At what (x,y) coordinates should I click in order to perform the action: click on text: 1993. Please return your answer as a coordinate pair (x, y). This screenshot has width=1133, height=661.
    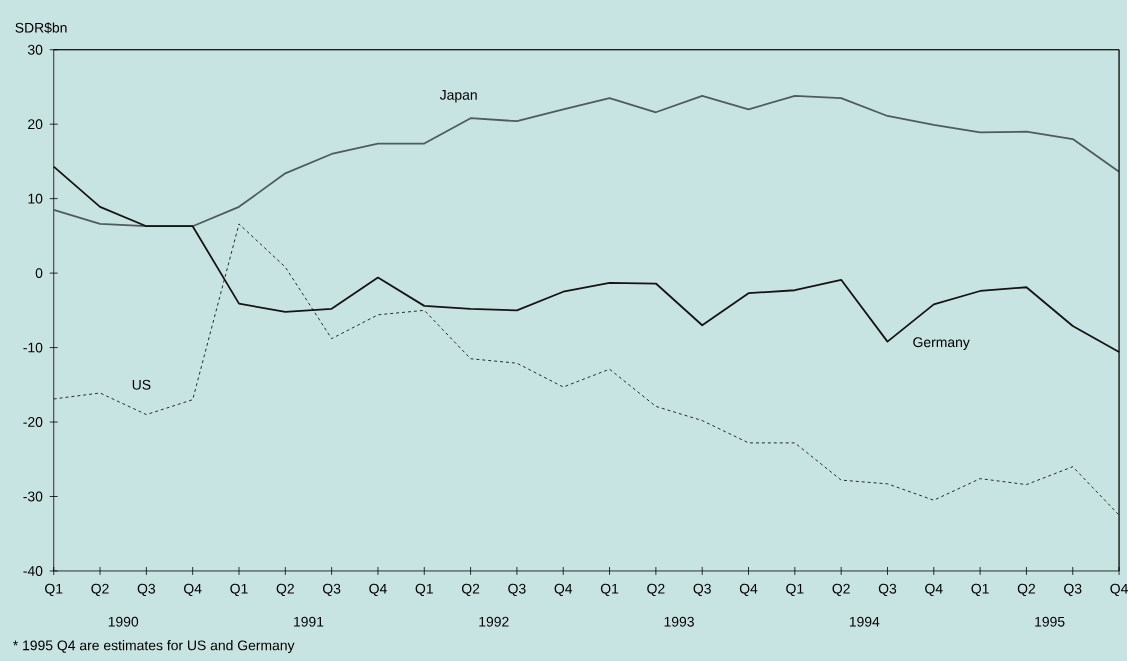
    Looking at the image, I should click on (679, 621).